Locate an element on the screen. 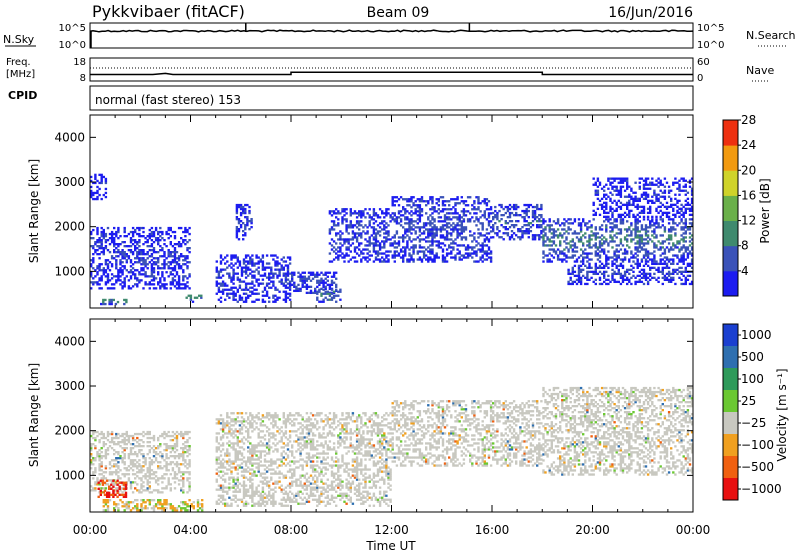 This screenshot has height=554, width=800. nsky-label: N.Sky is located at coordinates (19, 39).